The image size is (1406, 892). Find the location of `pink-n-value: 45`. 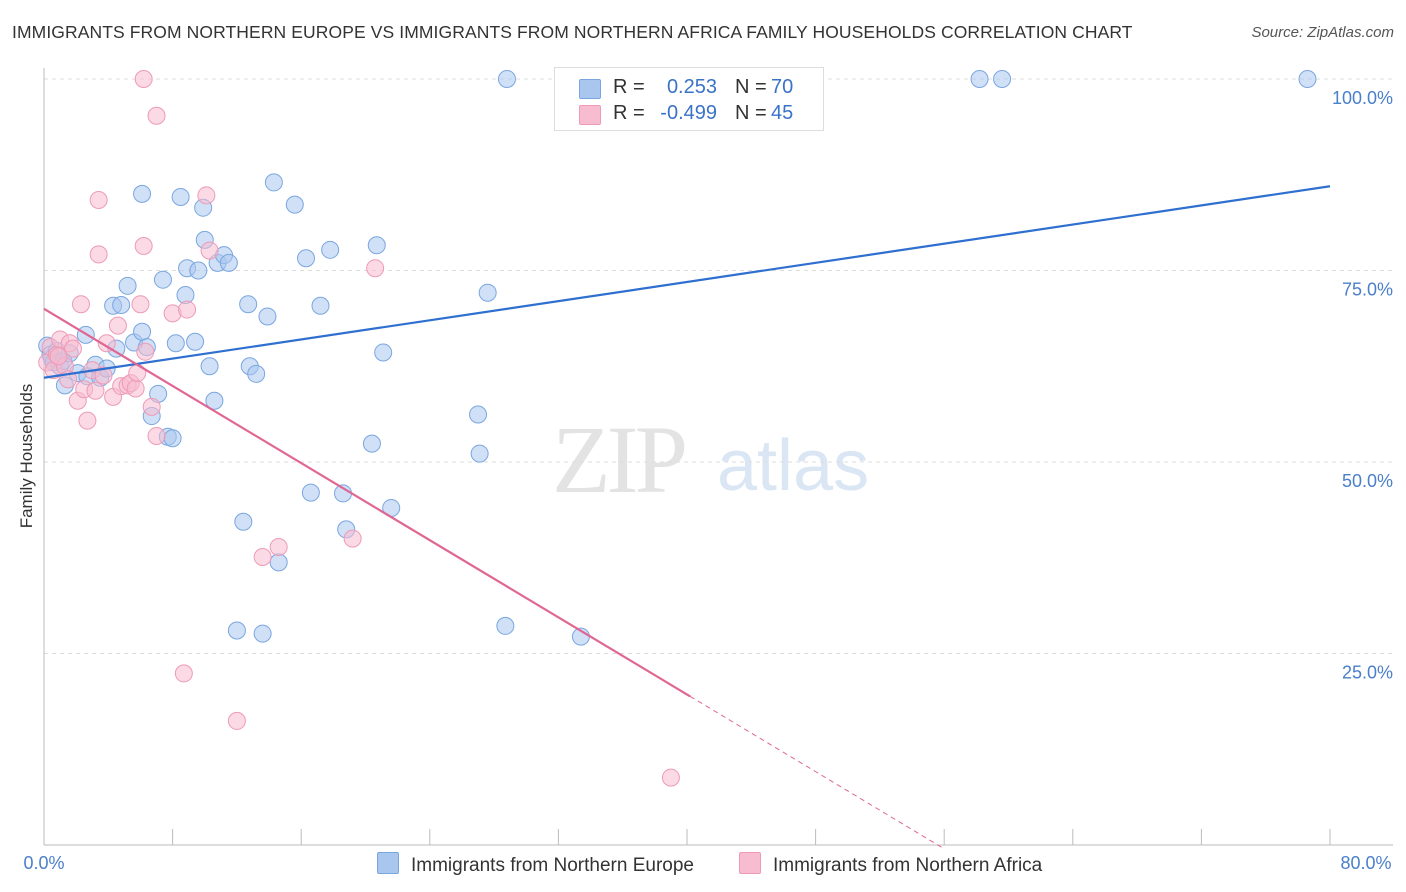

pink-n-value: 45 is located at coordinates (782, 113).